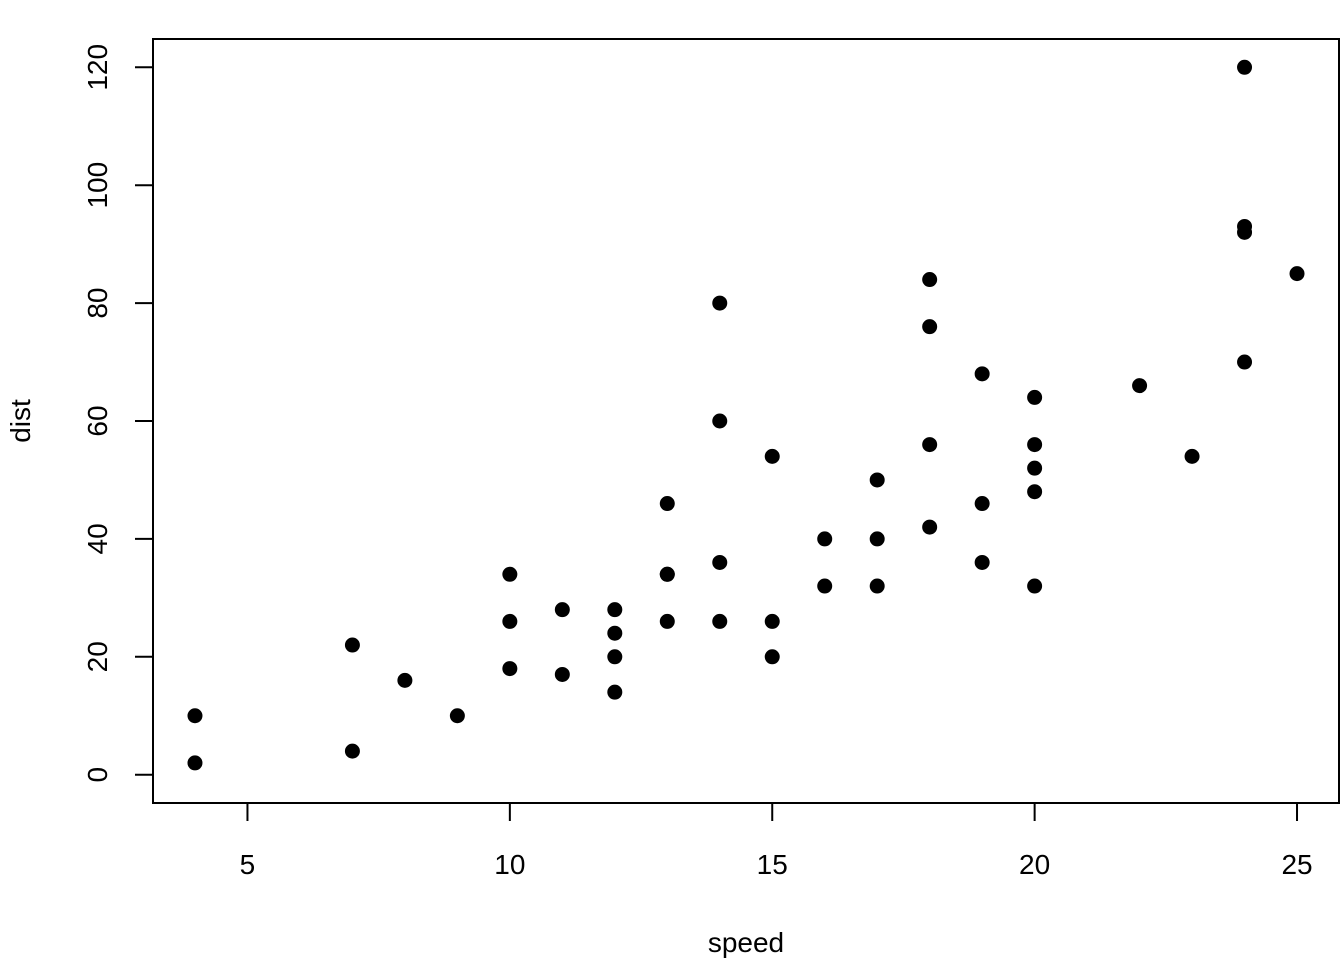  What do you see at coordinates (1296, 864) in the screenshot?
I see `x-tick-label: 25` at bounding box center [1296, 864].